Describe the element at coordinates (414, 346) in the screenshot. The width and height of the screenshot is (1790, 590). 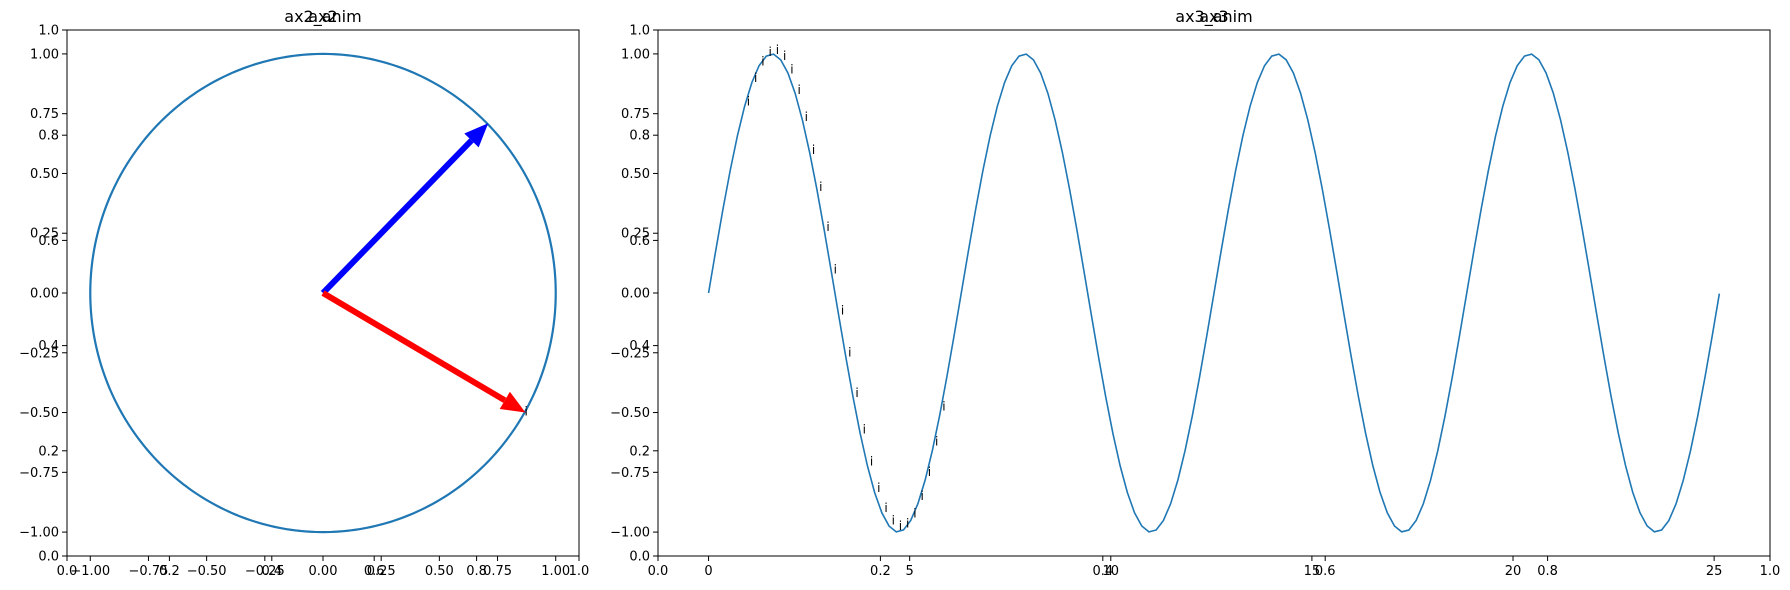
I see `red-arrow-shaft` at that location.